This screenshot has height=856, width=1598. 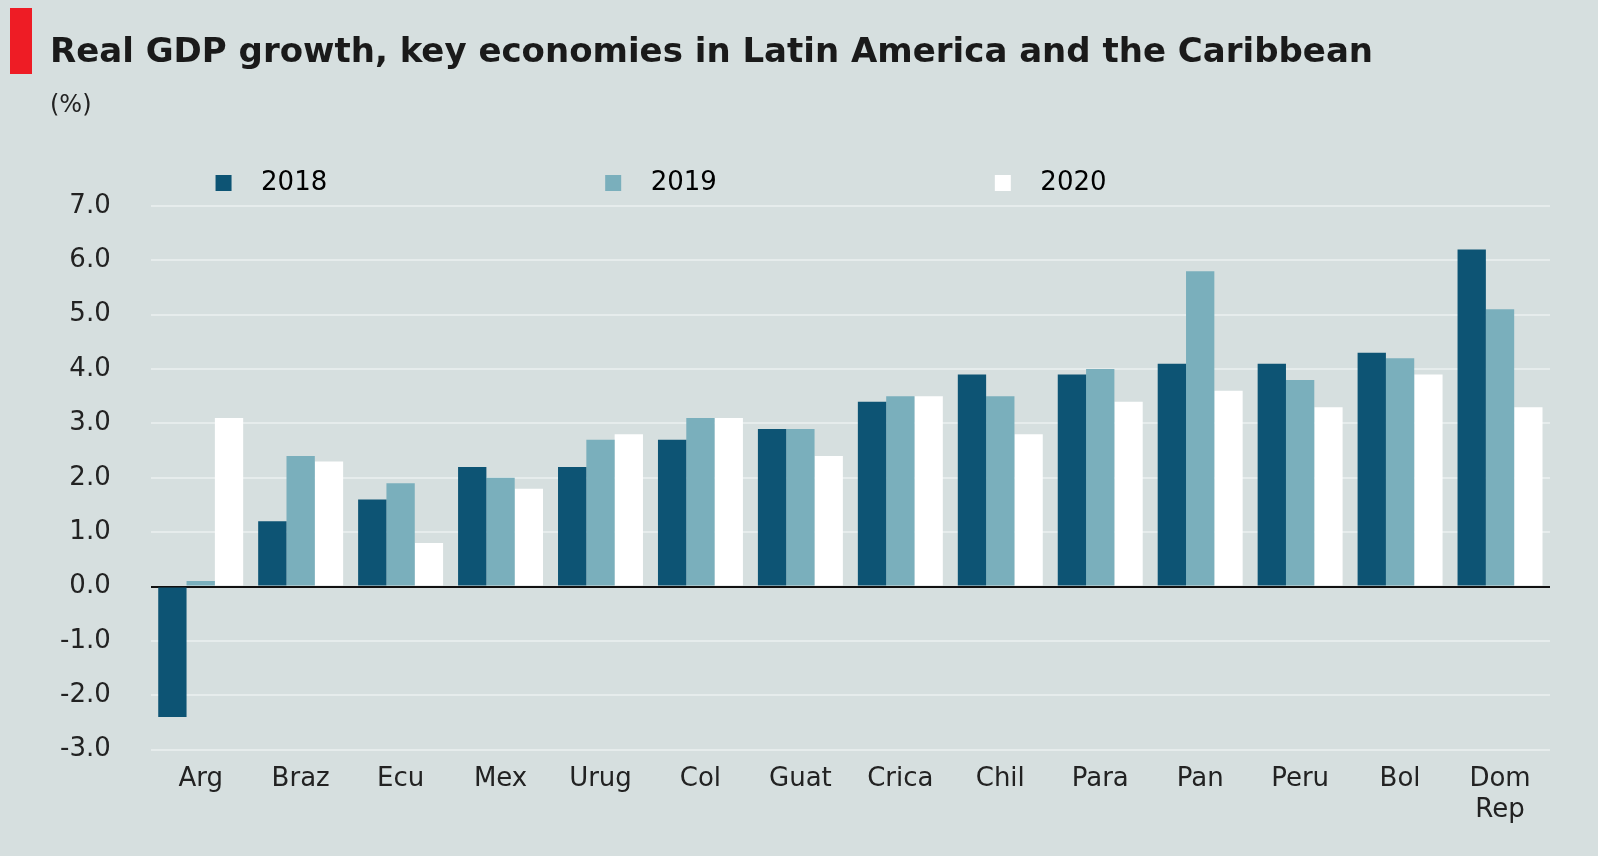 I want to click on y-tick-label: 6.0, so click(x=90, y=258).